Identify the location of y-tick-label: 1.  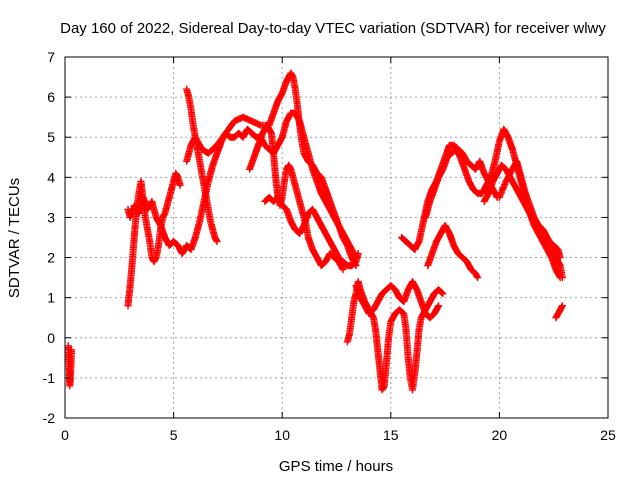
(51, 298).